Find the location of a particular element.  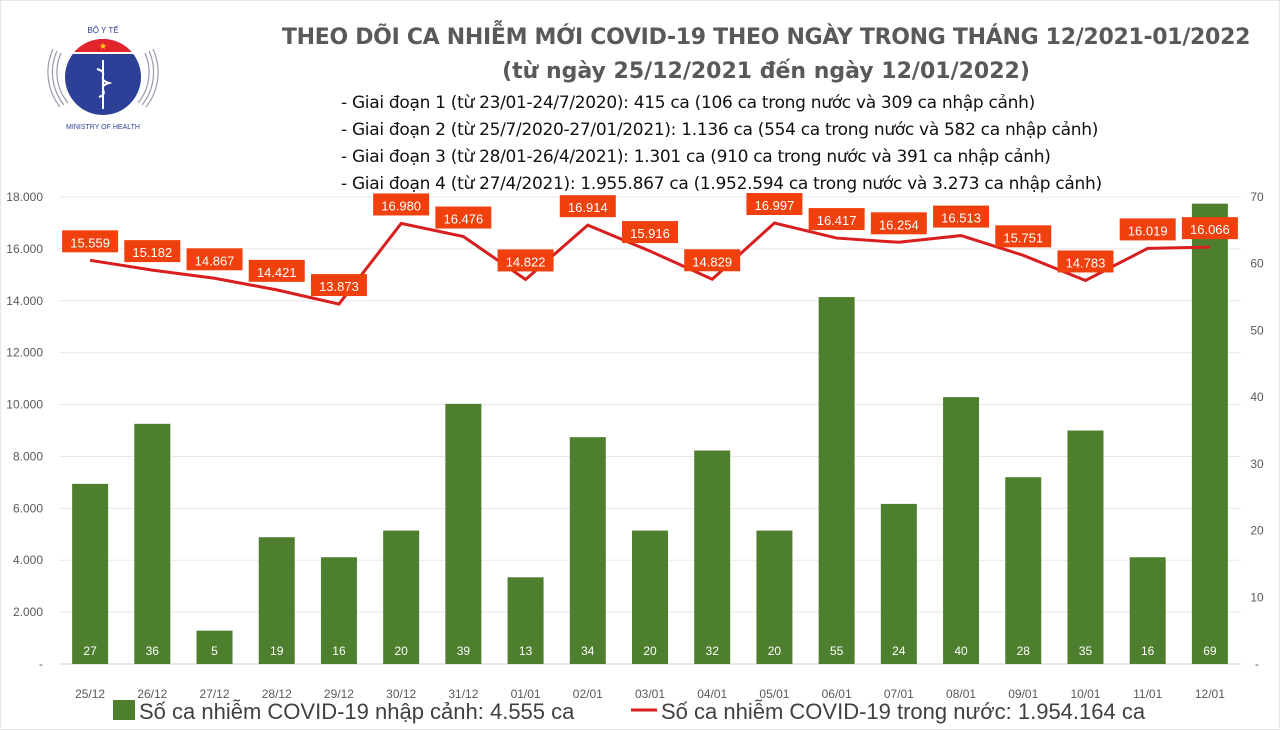

bar-label: 32 is located at coordinates (713, 651).